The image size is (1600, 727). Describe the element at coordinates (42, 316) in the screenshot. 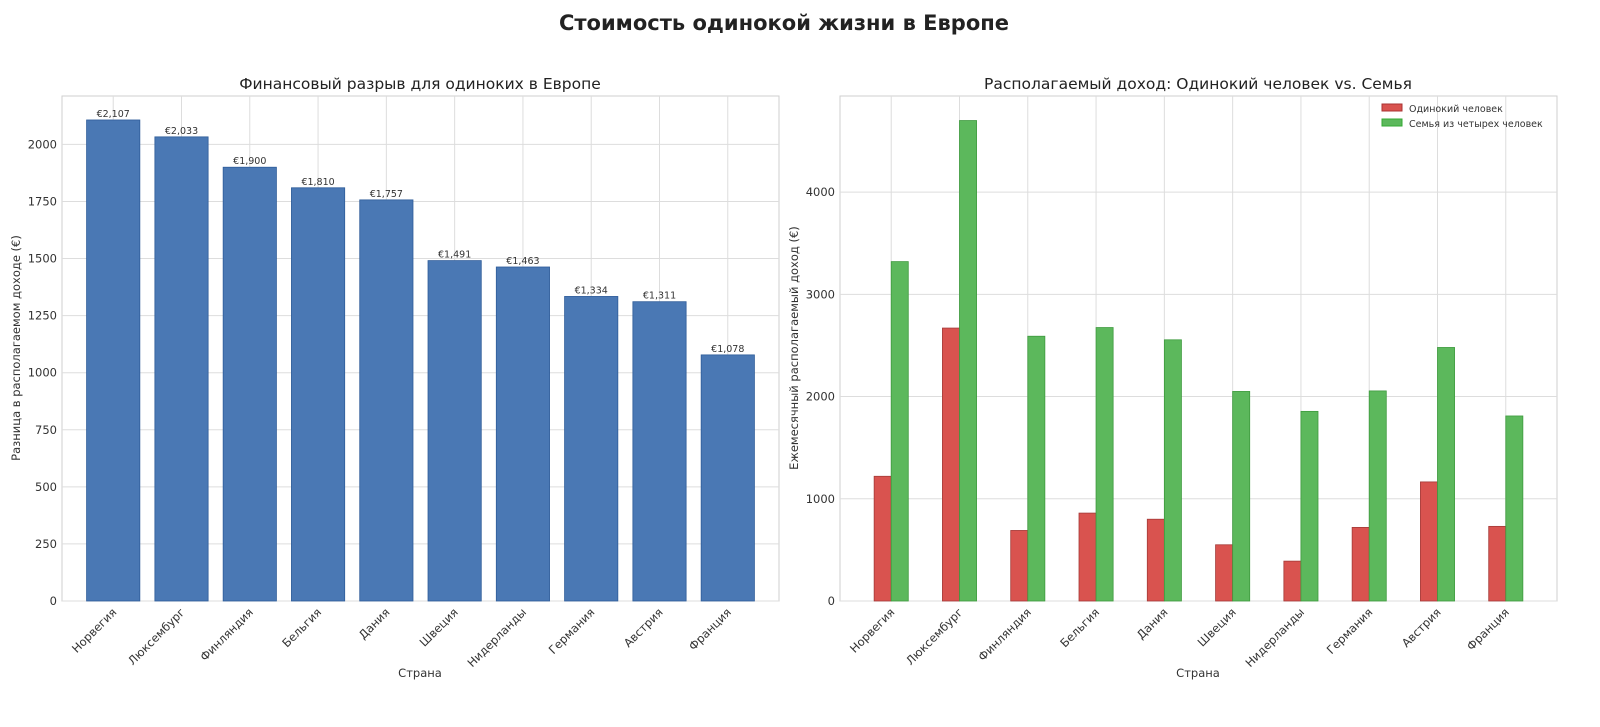

I see `gap-chart-y-tick-label: 1250` at that location.